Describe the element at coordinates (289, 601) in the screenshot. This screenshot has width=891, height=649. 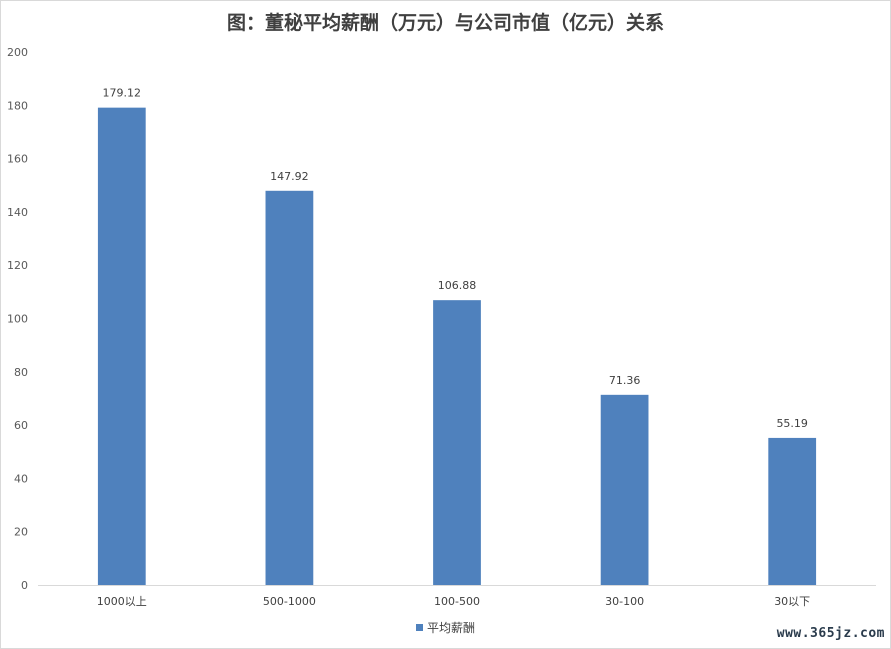
I see `x-category-label: 500-1000` at that location.